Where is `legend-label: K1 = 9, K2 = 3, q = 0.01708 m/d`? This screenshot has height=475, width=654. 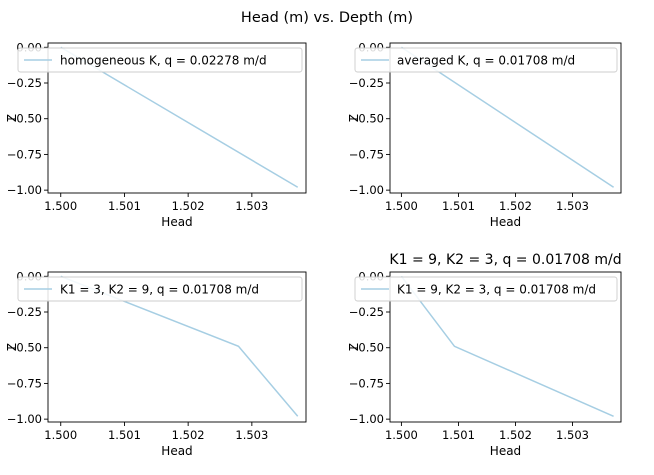 legend-label: K1 = 9, K2 = 3, q = 0.01708 m/d is located at coordinates (496, 290).